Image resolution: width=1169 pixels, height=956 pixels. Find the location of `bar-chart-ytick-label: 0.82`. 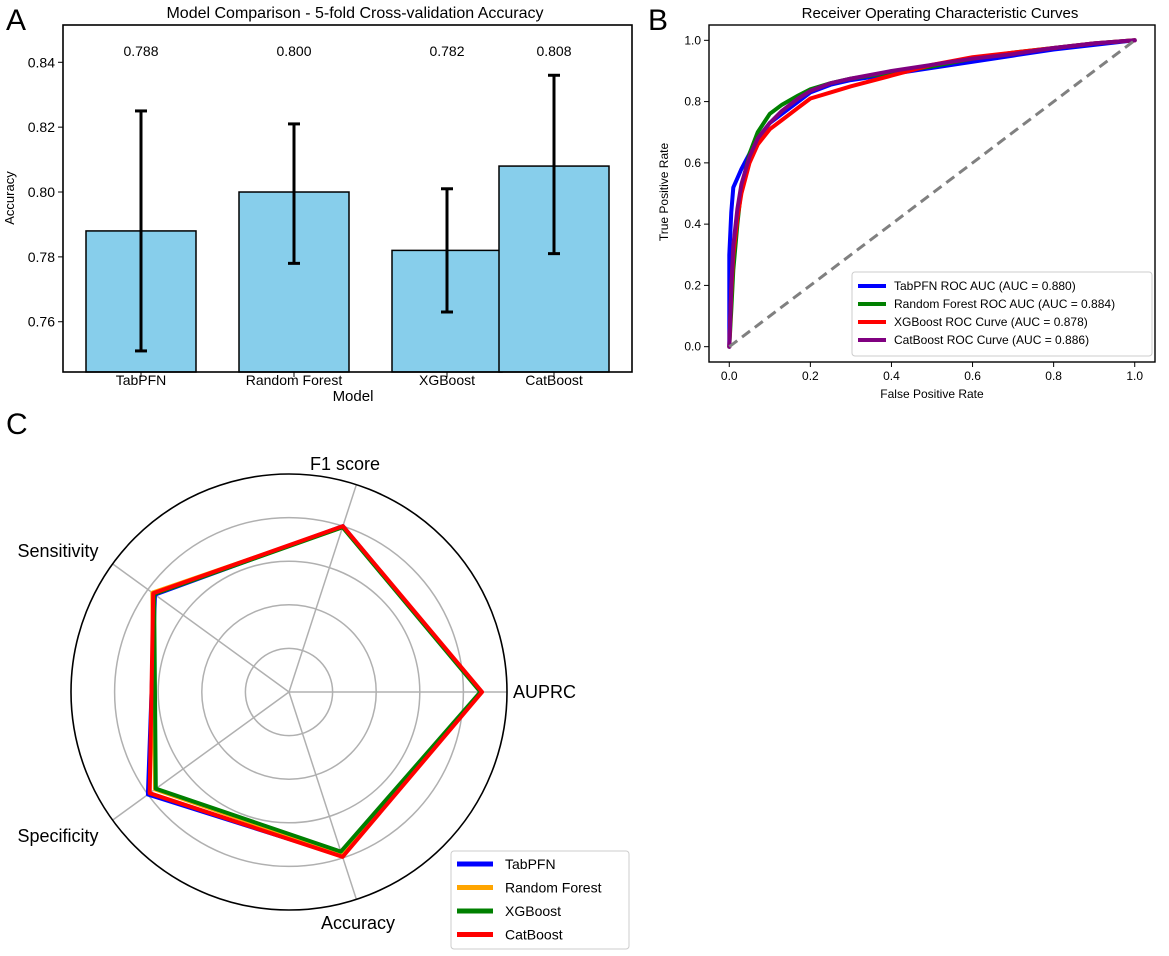

bar-chart-ytick-label: 0.82 is located at coordinates (41, 127).